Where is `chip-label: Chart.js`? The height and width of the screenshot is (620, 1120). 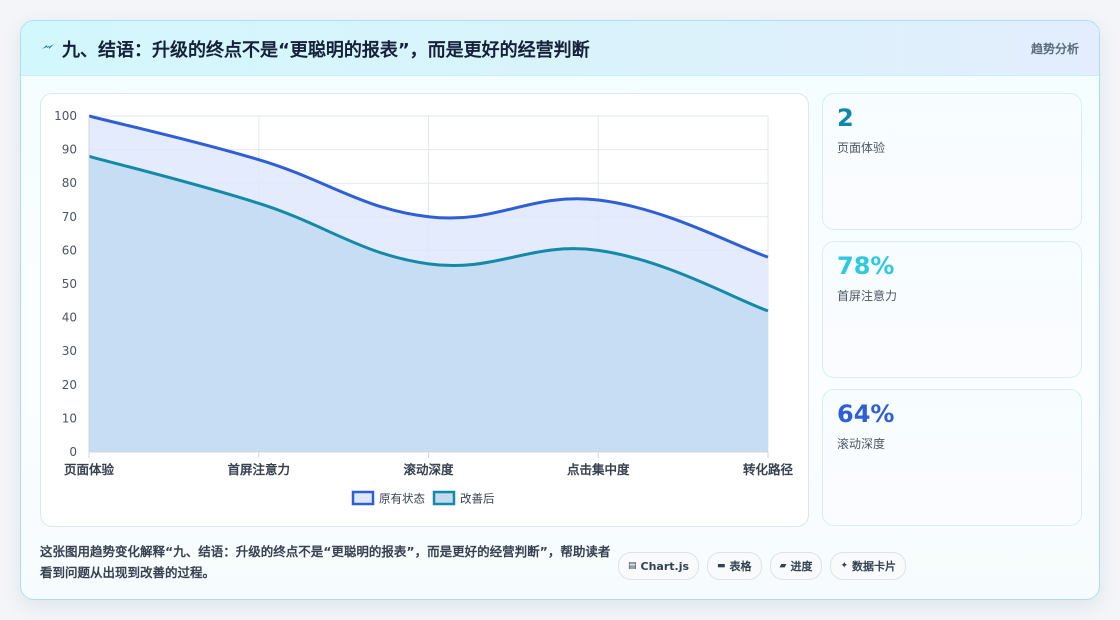
chip-label: Chart.js is located at coordinates (665, 566).